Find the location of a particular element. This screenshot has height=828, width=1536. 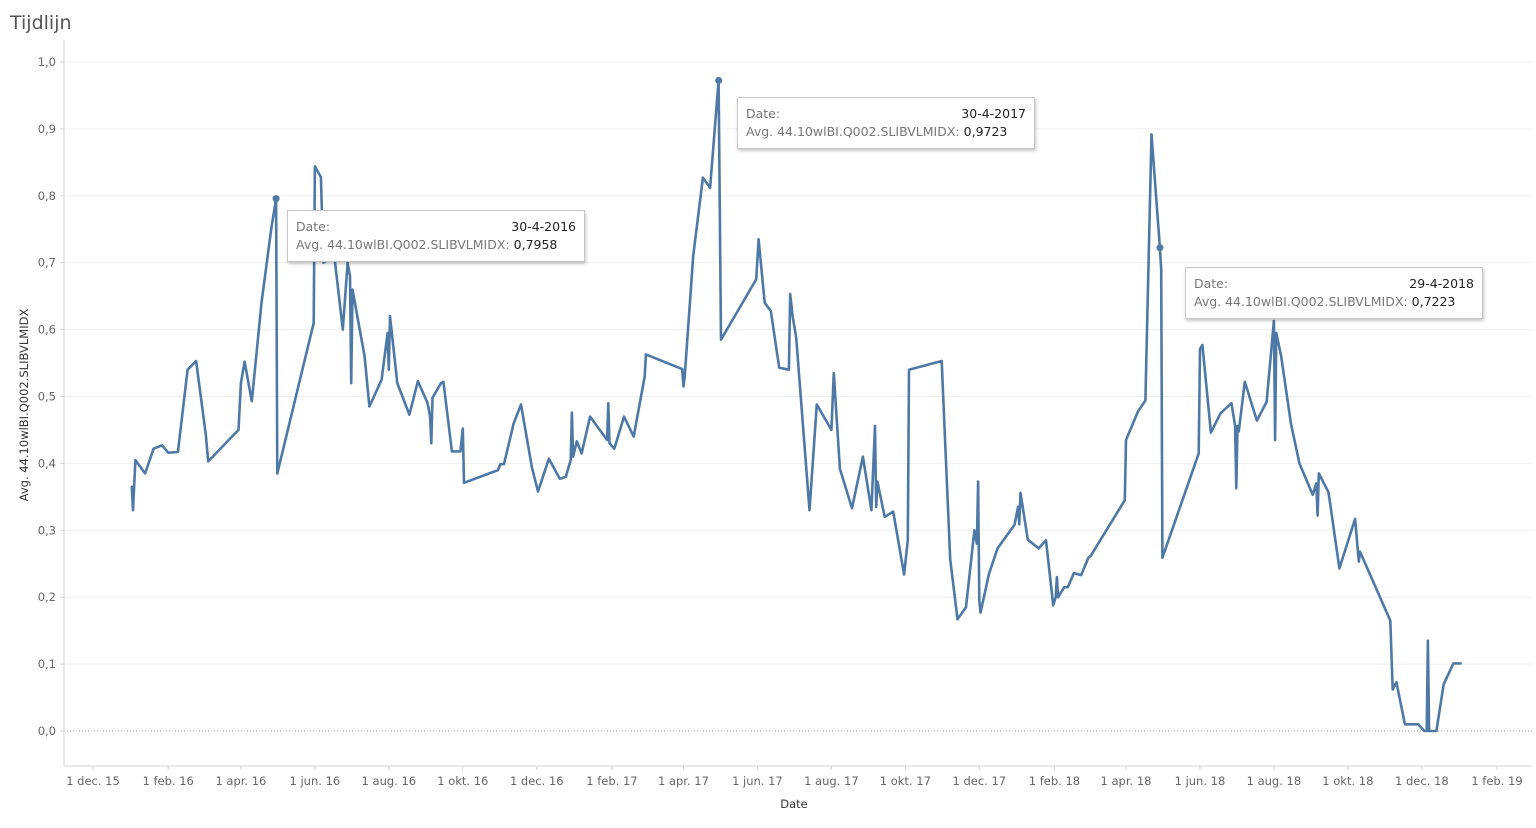

x-tick-label: 1 dec. 15 is located at coordinates (93, 781).